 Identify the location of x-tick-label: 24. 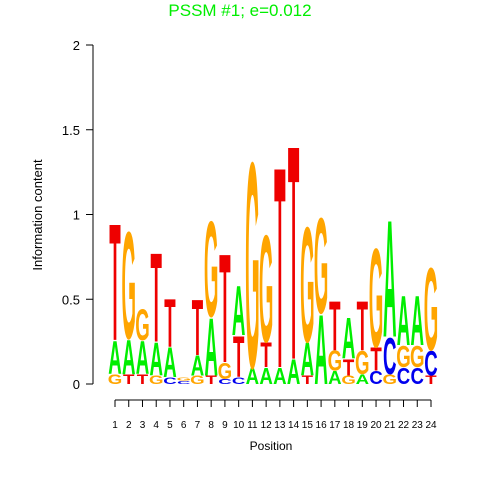
(431, 425).